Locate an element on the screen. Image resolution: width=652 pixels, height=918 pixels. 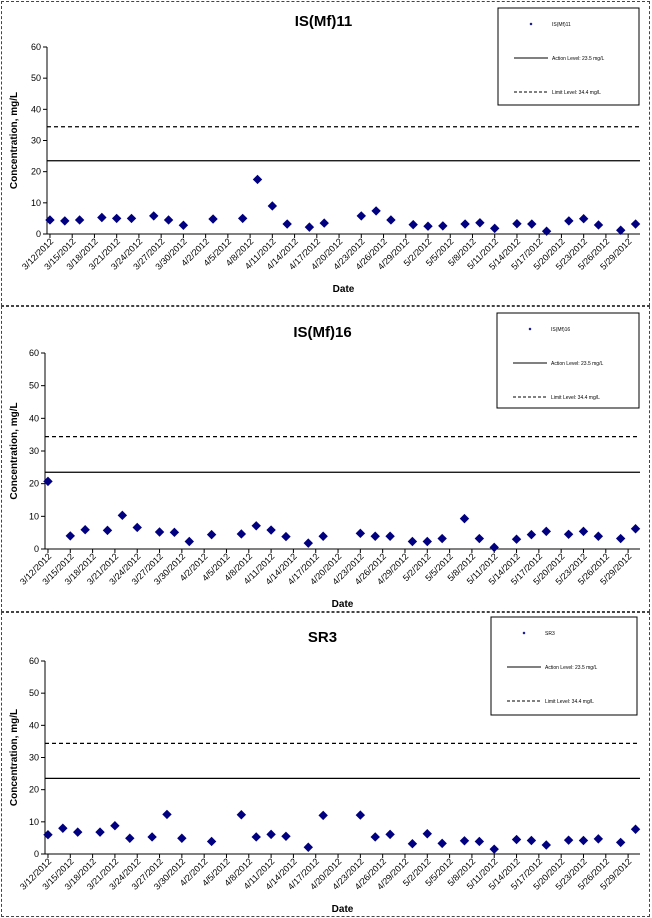
y-tick-label: 0 is located at coordinates (36, 854).